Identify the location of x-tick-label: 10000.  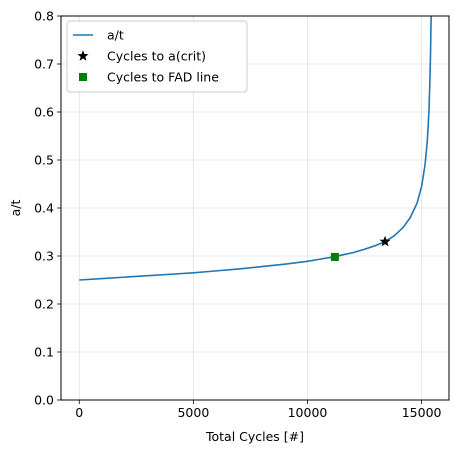
(308, 412).